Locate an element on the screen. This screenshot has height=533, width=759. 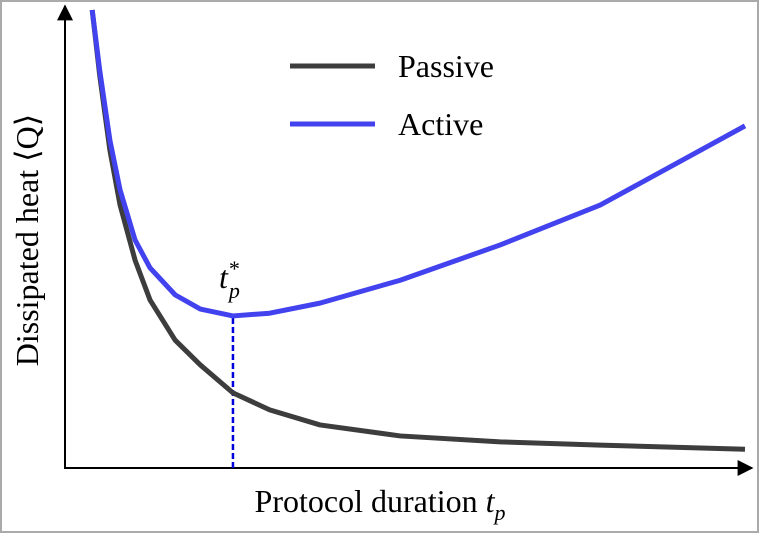
legend-label: Active is located at coordinates (440, 124).